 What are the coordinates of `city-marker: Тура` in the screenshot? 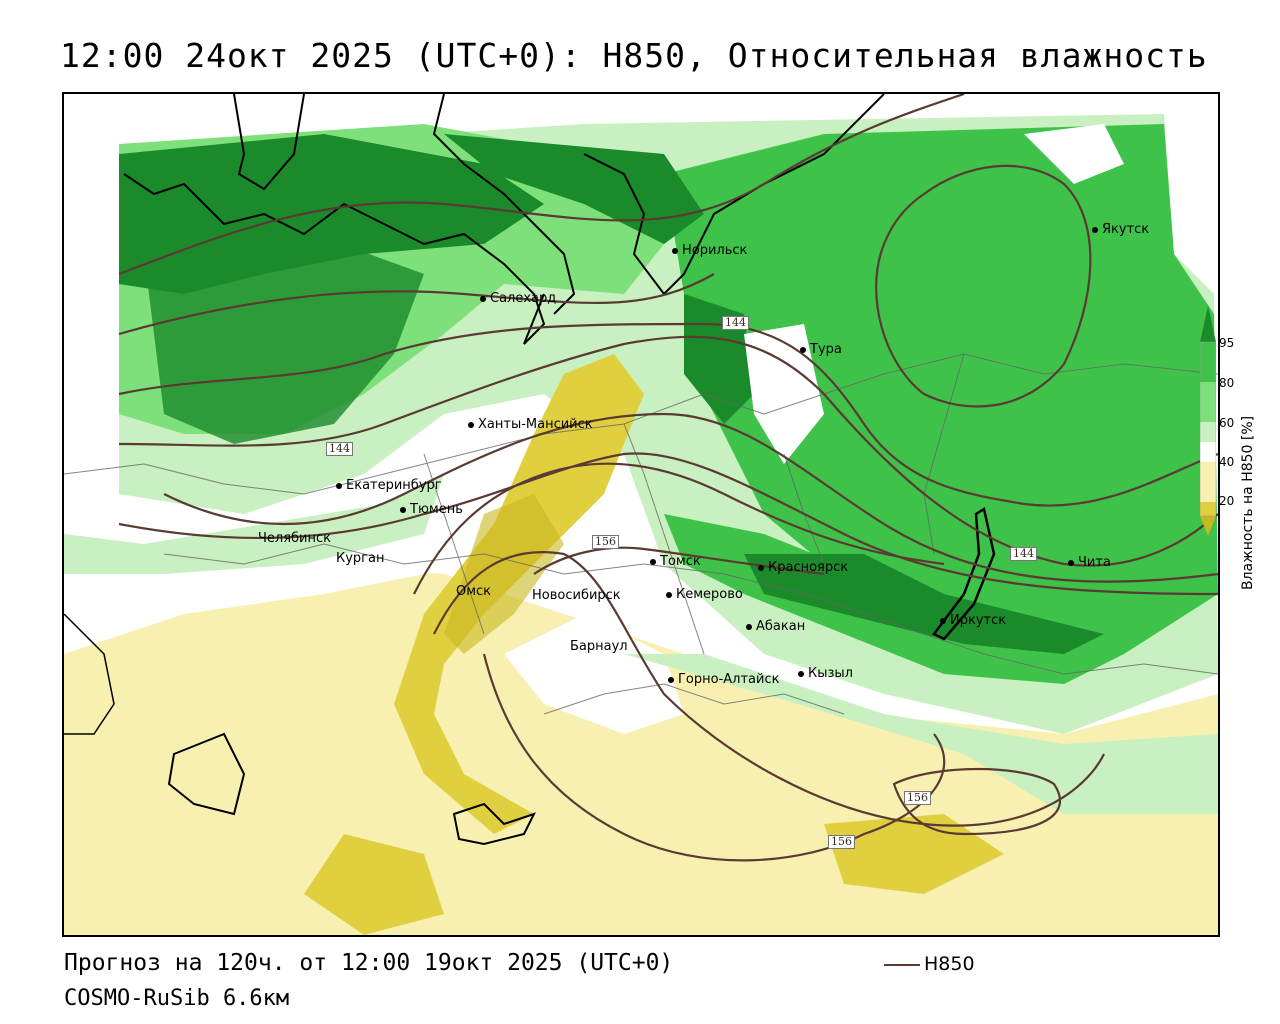 It's located at (821, 349).